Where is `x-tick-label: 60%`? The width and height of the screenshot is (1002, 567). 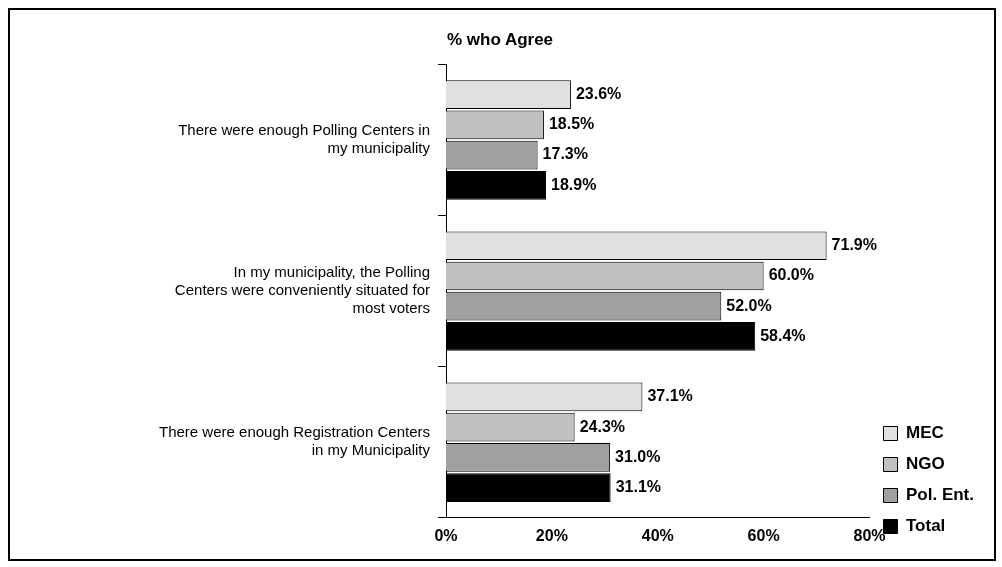 x-tick-label: 60% is located at coordinates (763, 535).